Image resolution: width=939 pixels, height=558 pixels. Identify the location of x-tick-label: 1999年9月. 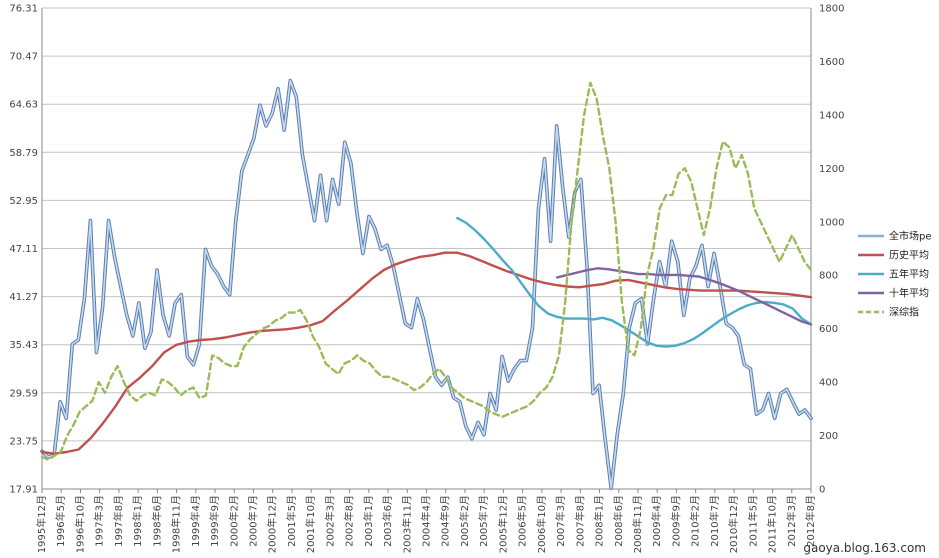
(214, 521).